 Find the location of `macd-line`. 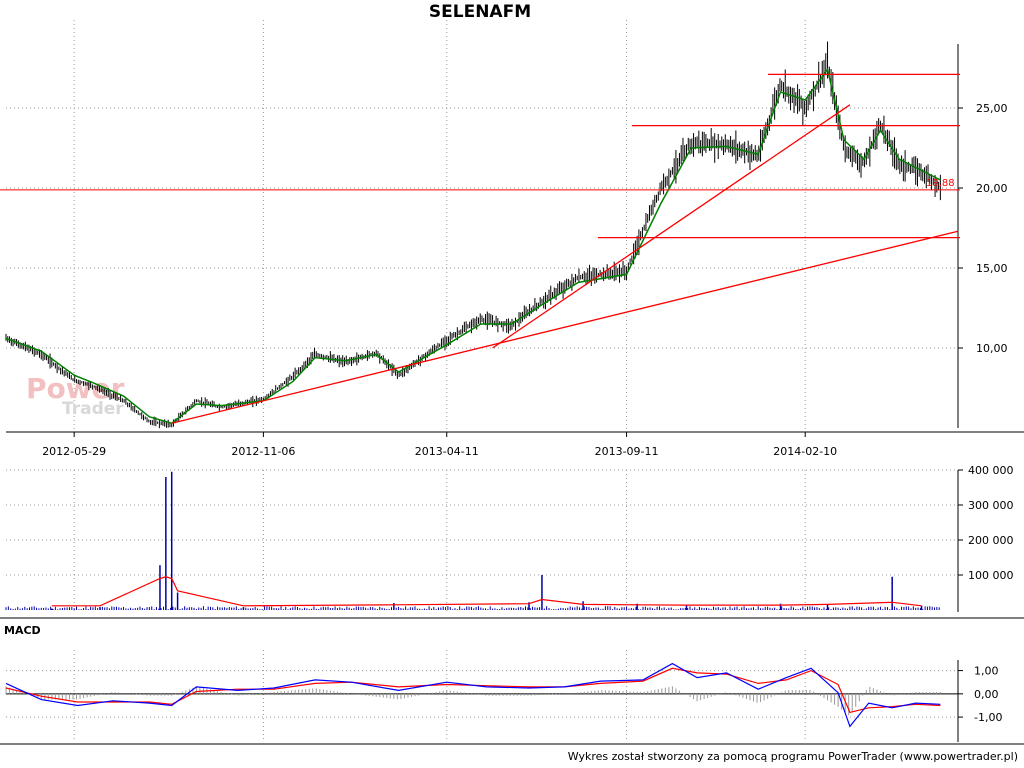

macd-line is located at coordinates (473, 695).